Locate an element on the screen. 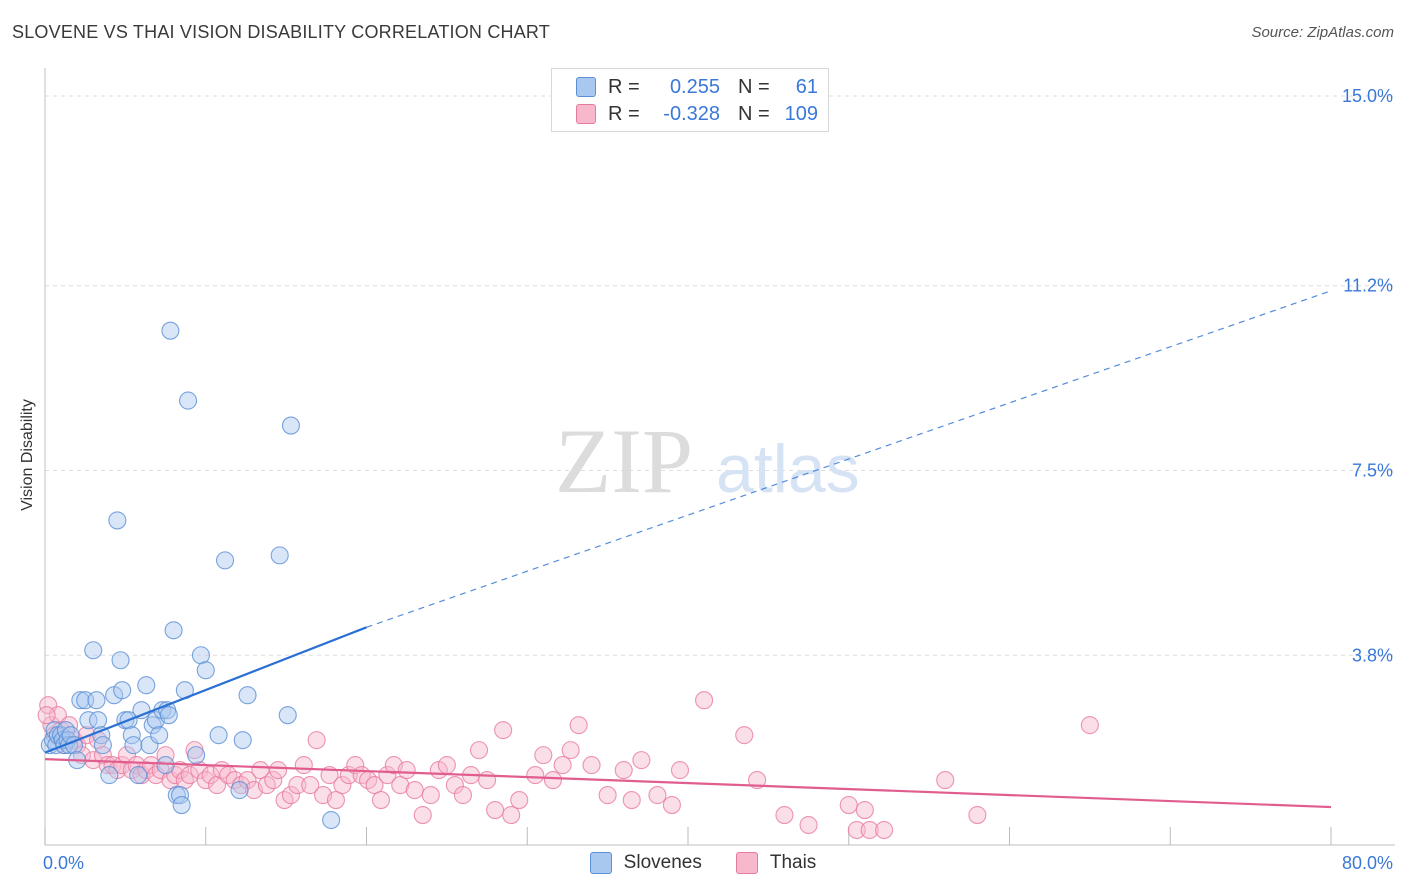 The image size is (1406, 892). legend-row-slovenes: R = 0.255 N = 61 is located at coordinates (697, 87).